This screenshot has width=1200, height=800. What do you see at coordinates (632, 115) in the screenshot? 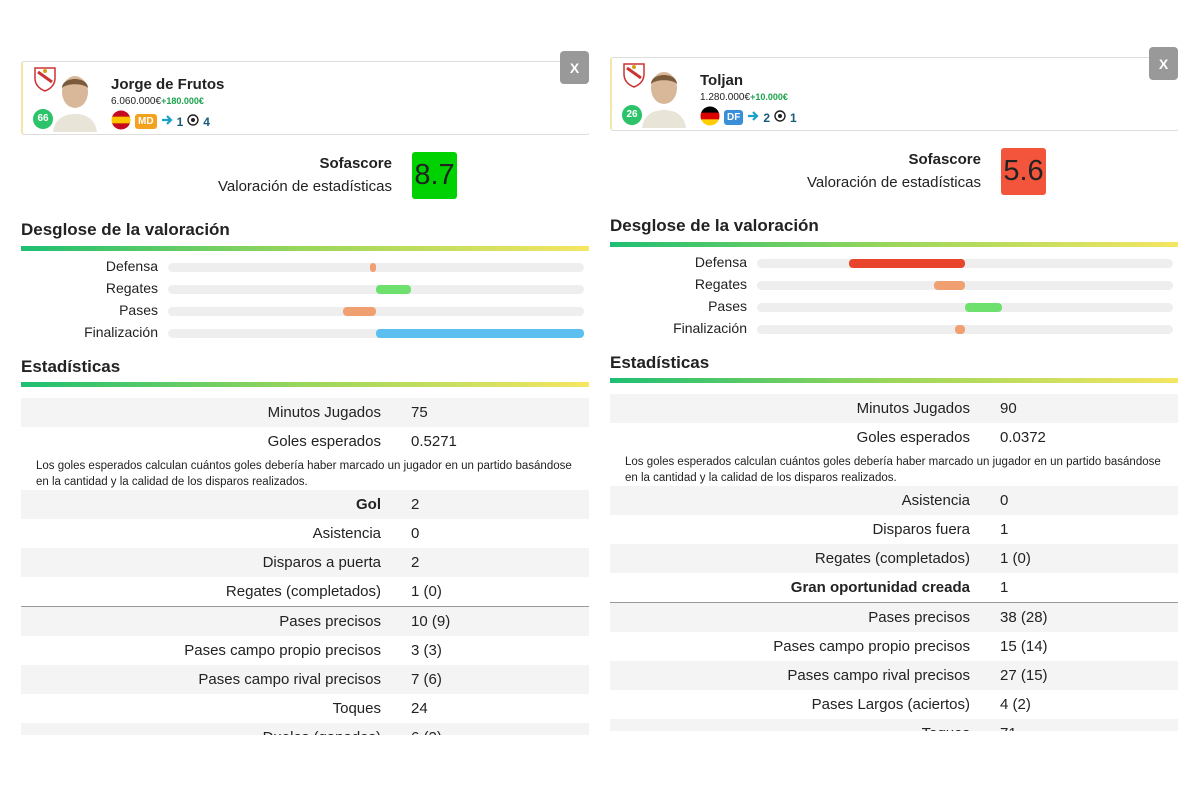
I see `player-rating-badge: 26` at bounding box center [632, 115].